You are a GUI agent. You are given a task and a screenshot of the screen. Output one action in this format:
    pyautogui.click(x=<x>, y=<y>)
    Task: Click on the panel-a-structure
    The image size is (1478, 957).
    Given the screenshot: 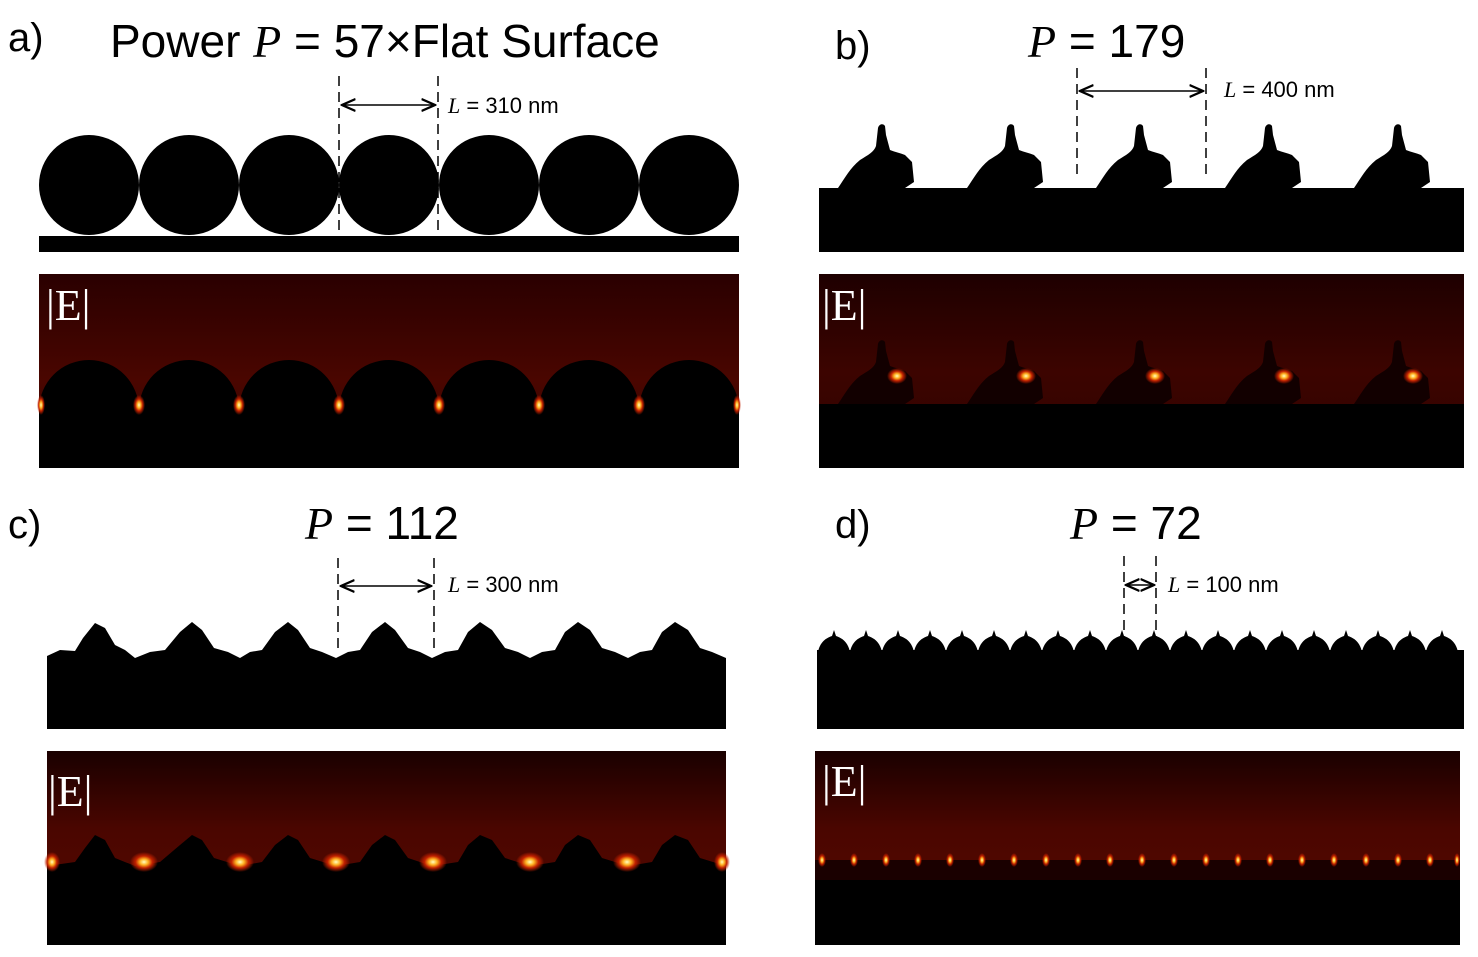 What is the action you would take?
    pyautogui.click(x=389, y=164)
    